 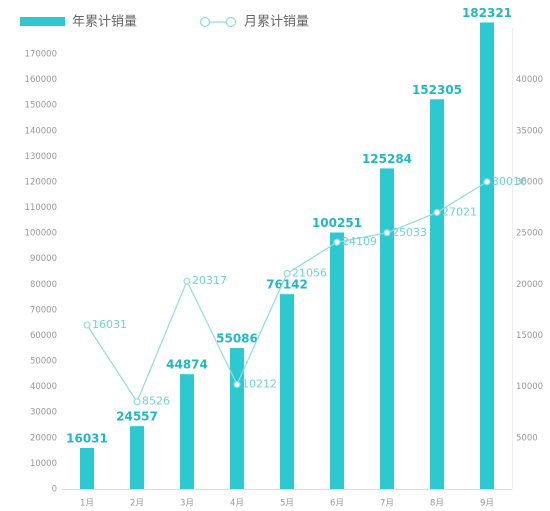 What do you see at coordinates (104, 22) in the screenshot?
I see `legend-label: 年累计销量` at bounding box center [104, 22].